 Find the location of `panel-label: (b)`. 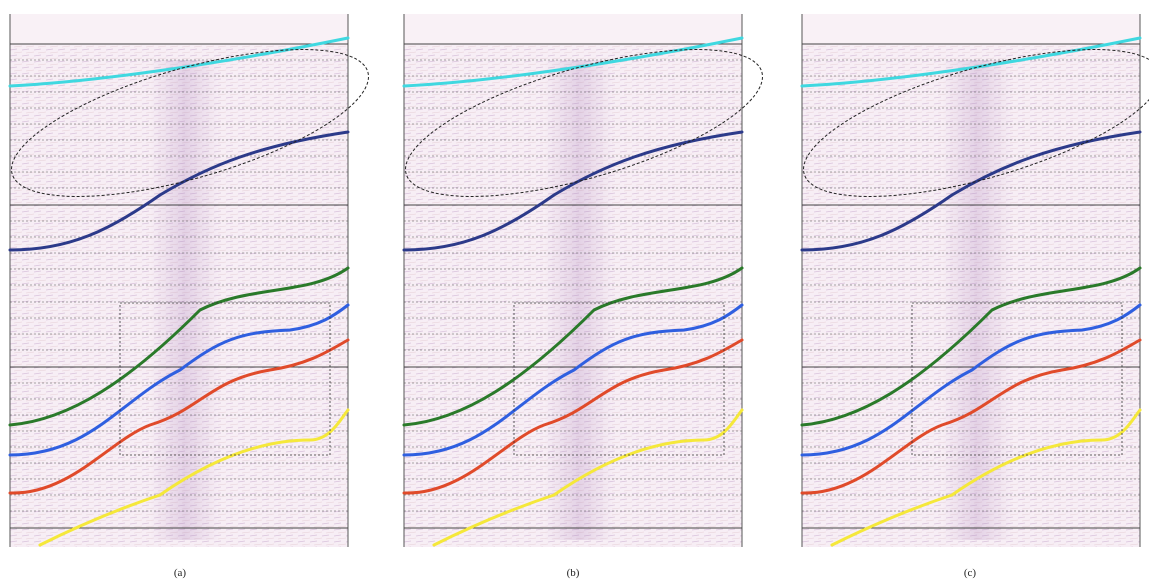

panel-label: (b) is located at coordinates (573, 573).